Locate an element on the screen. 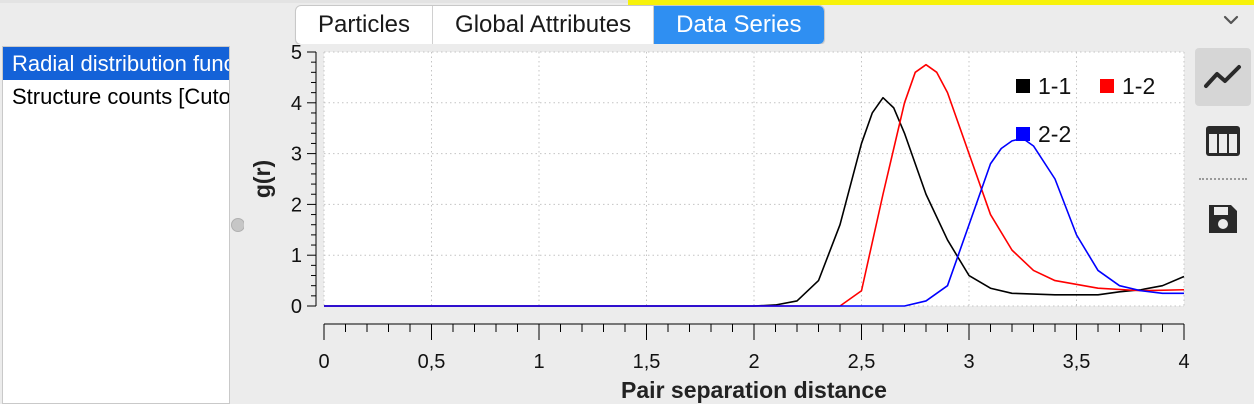 This screenshot has width=1254, height=404. table-icon is located at coordinates (1223, 141).